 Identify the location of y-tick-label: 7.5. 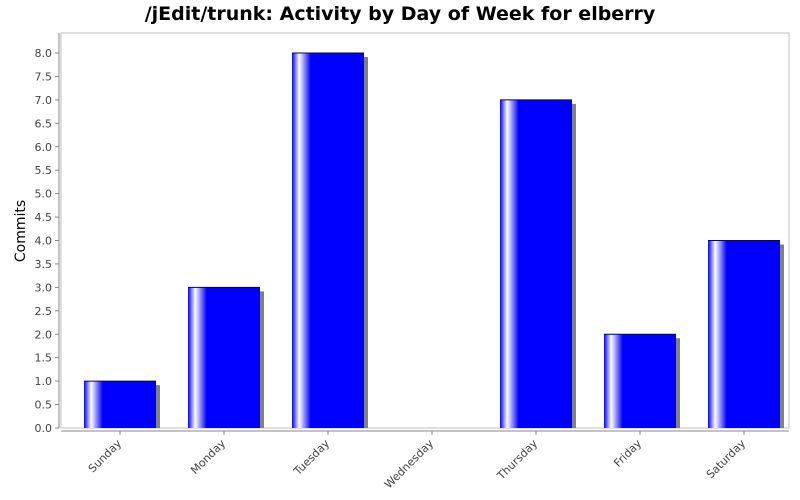
(44, 76).